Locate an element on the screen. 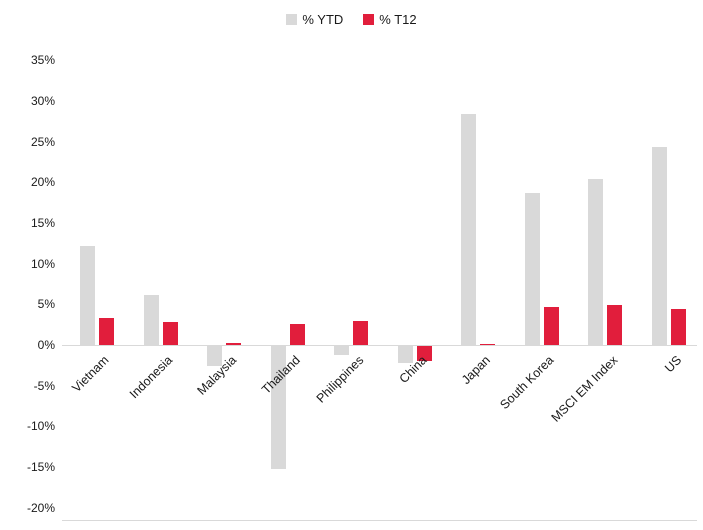 This screenshot has height=530, width=703. y-axis-tick-label: -5% is located at coordinates (44, 385).